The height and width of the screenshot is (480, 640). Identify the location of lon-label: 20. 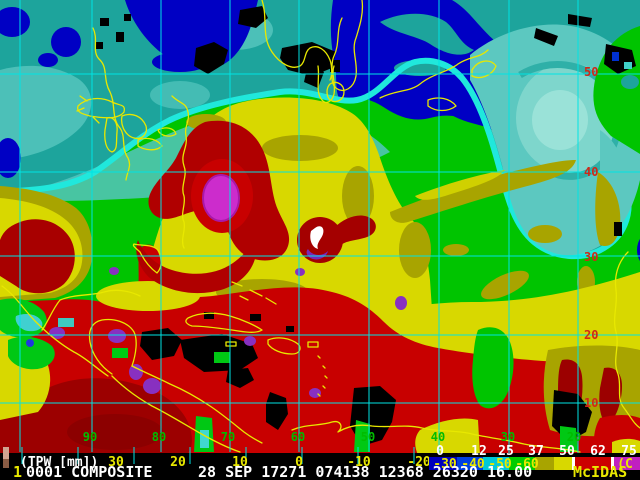
(574, 437).